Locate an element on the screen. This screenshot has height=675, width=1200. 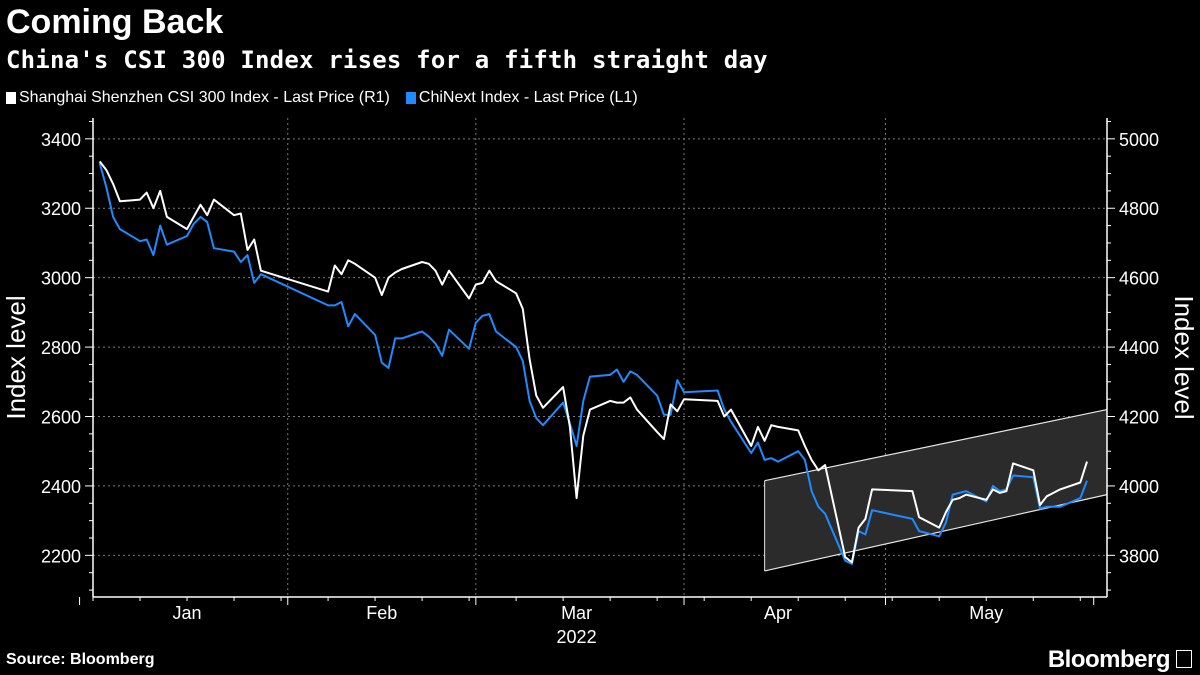
right-axis-title: Index level is located at coordinates (1184, 357).